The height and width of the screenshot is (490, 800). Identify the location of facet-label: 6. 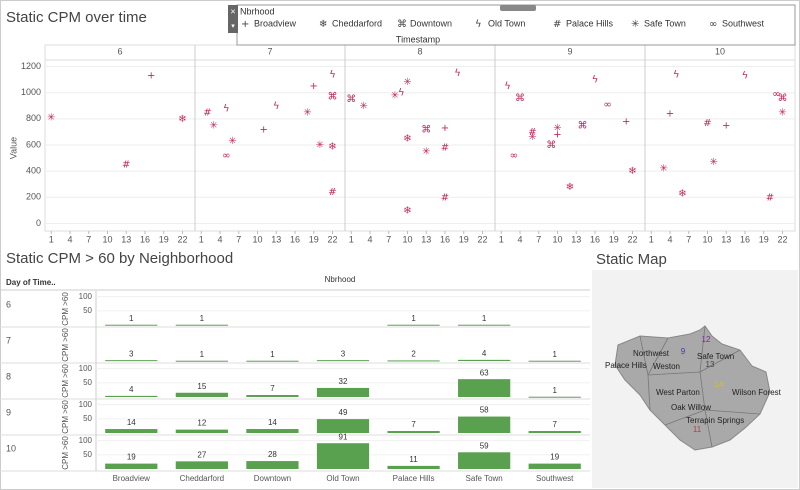
(119, 51).